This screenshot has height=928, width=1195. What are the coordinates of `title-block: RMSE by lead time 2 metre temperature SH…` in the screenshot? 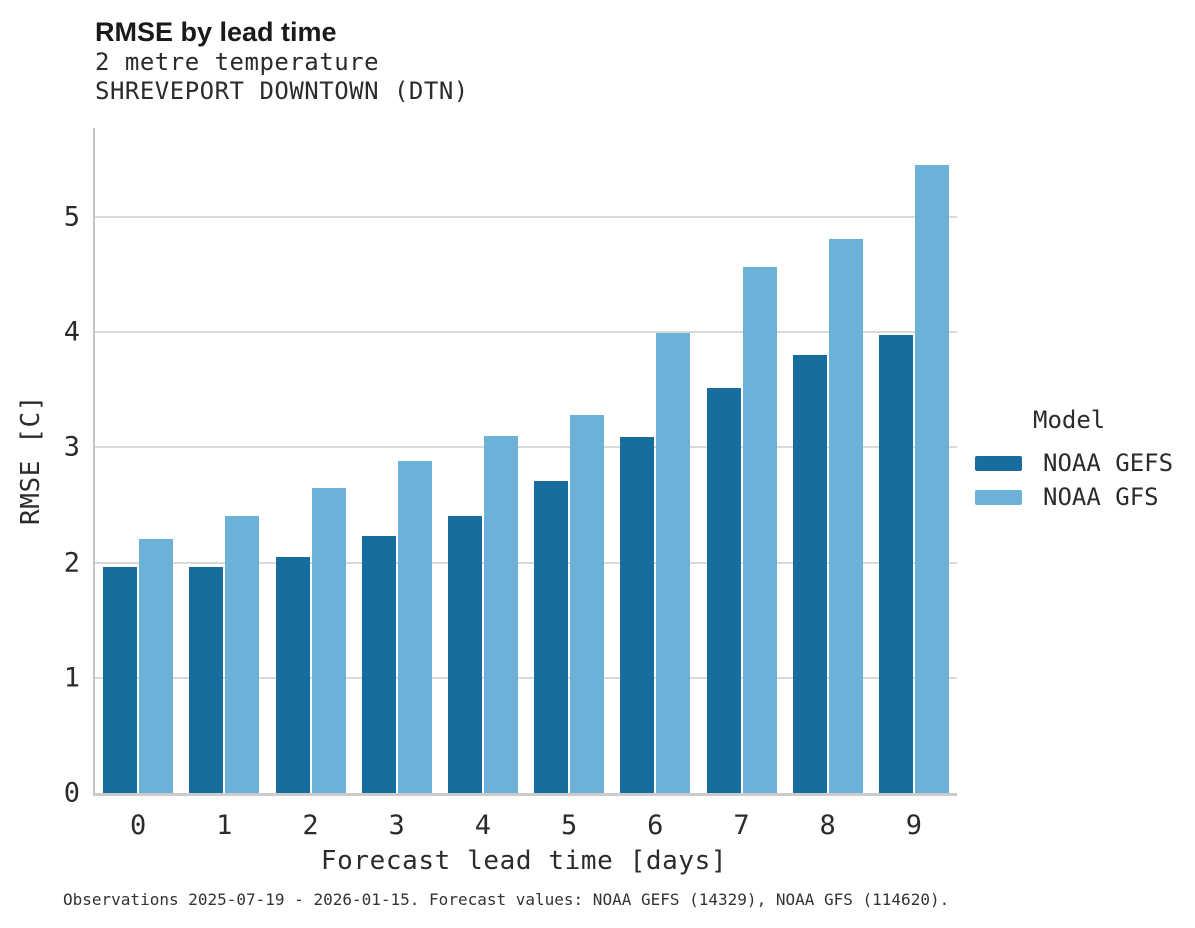 It's located at (282, 61).